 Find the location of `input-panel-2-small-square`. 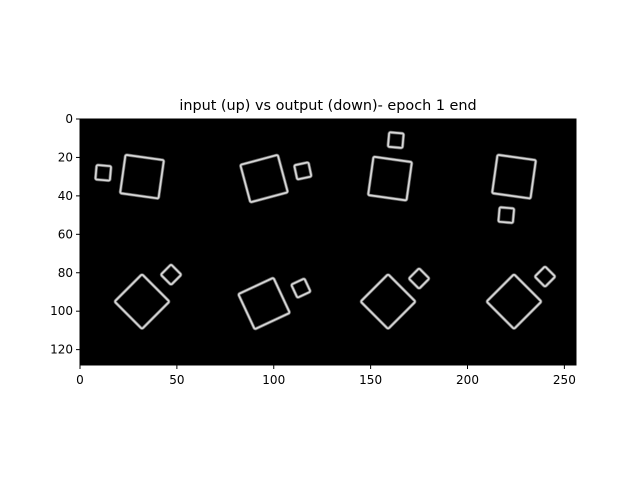

input-panel-2-small-square is located at coordinates (302, 170).